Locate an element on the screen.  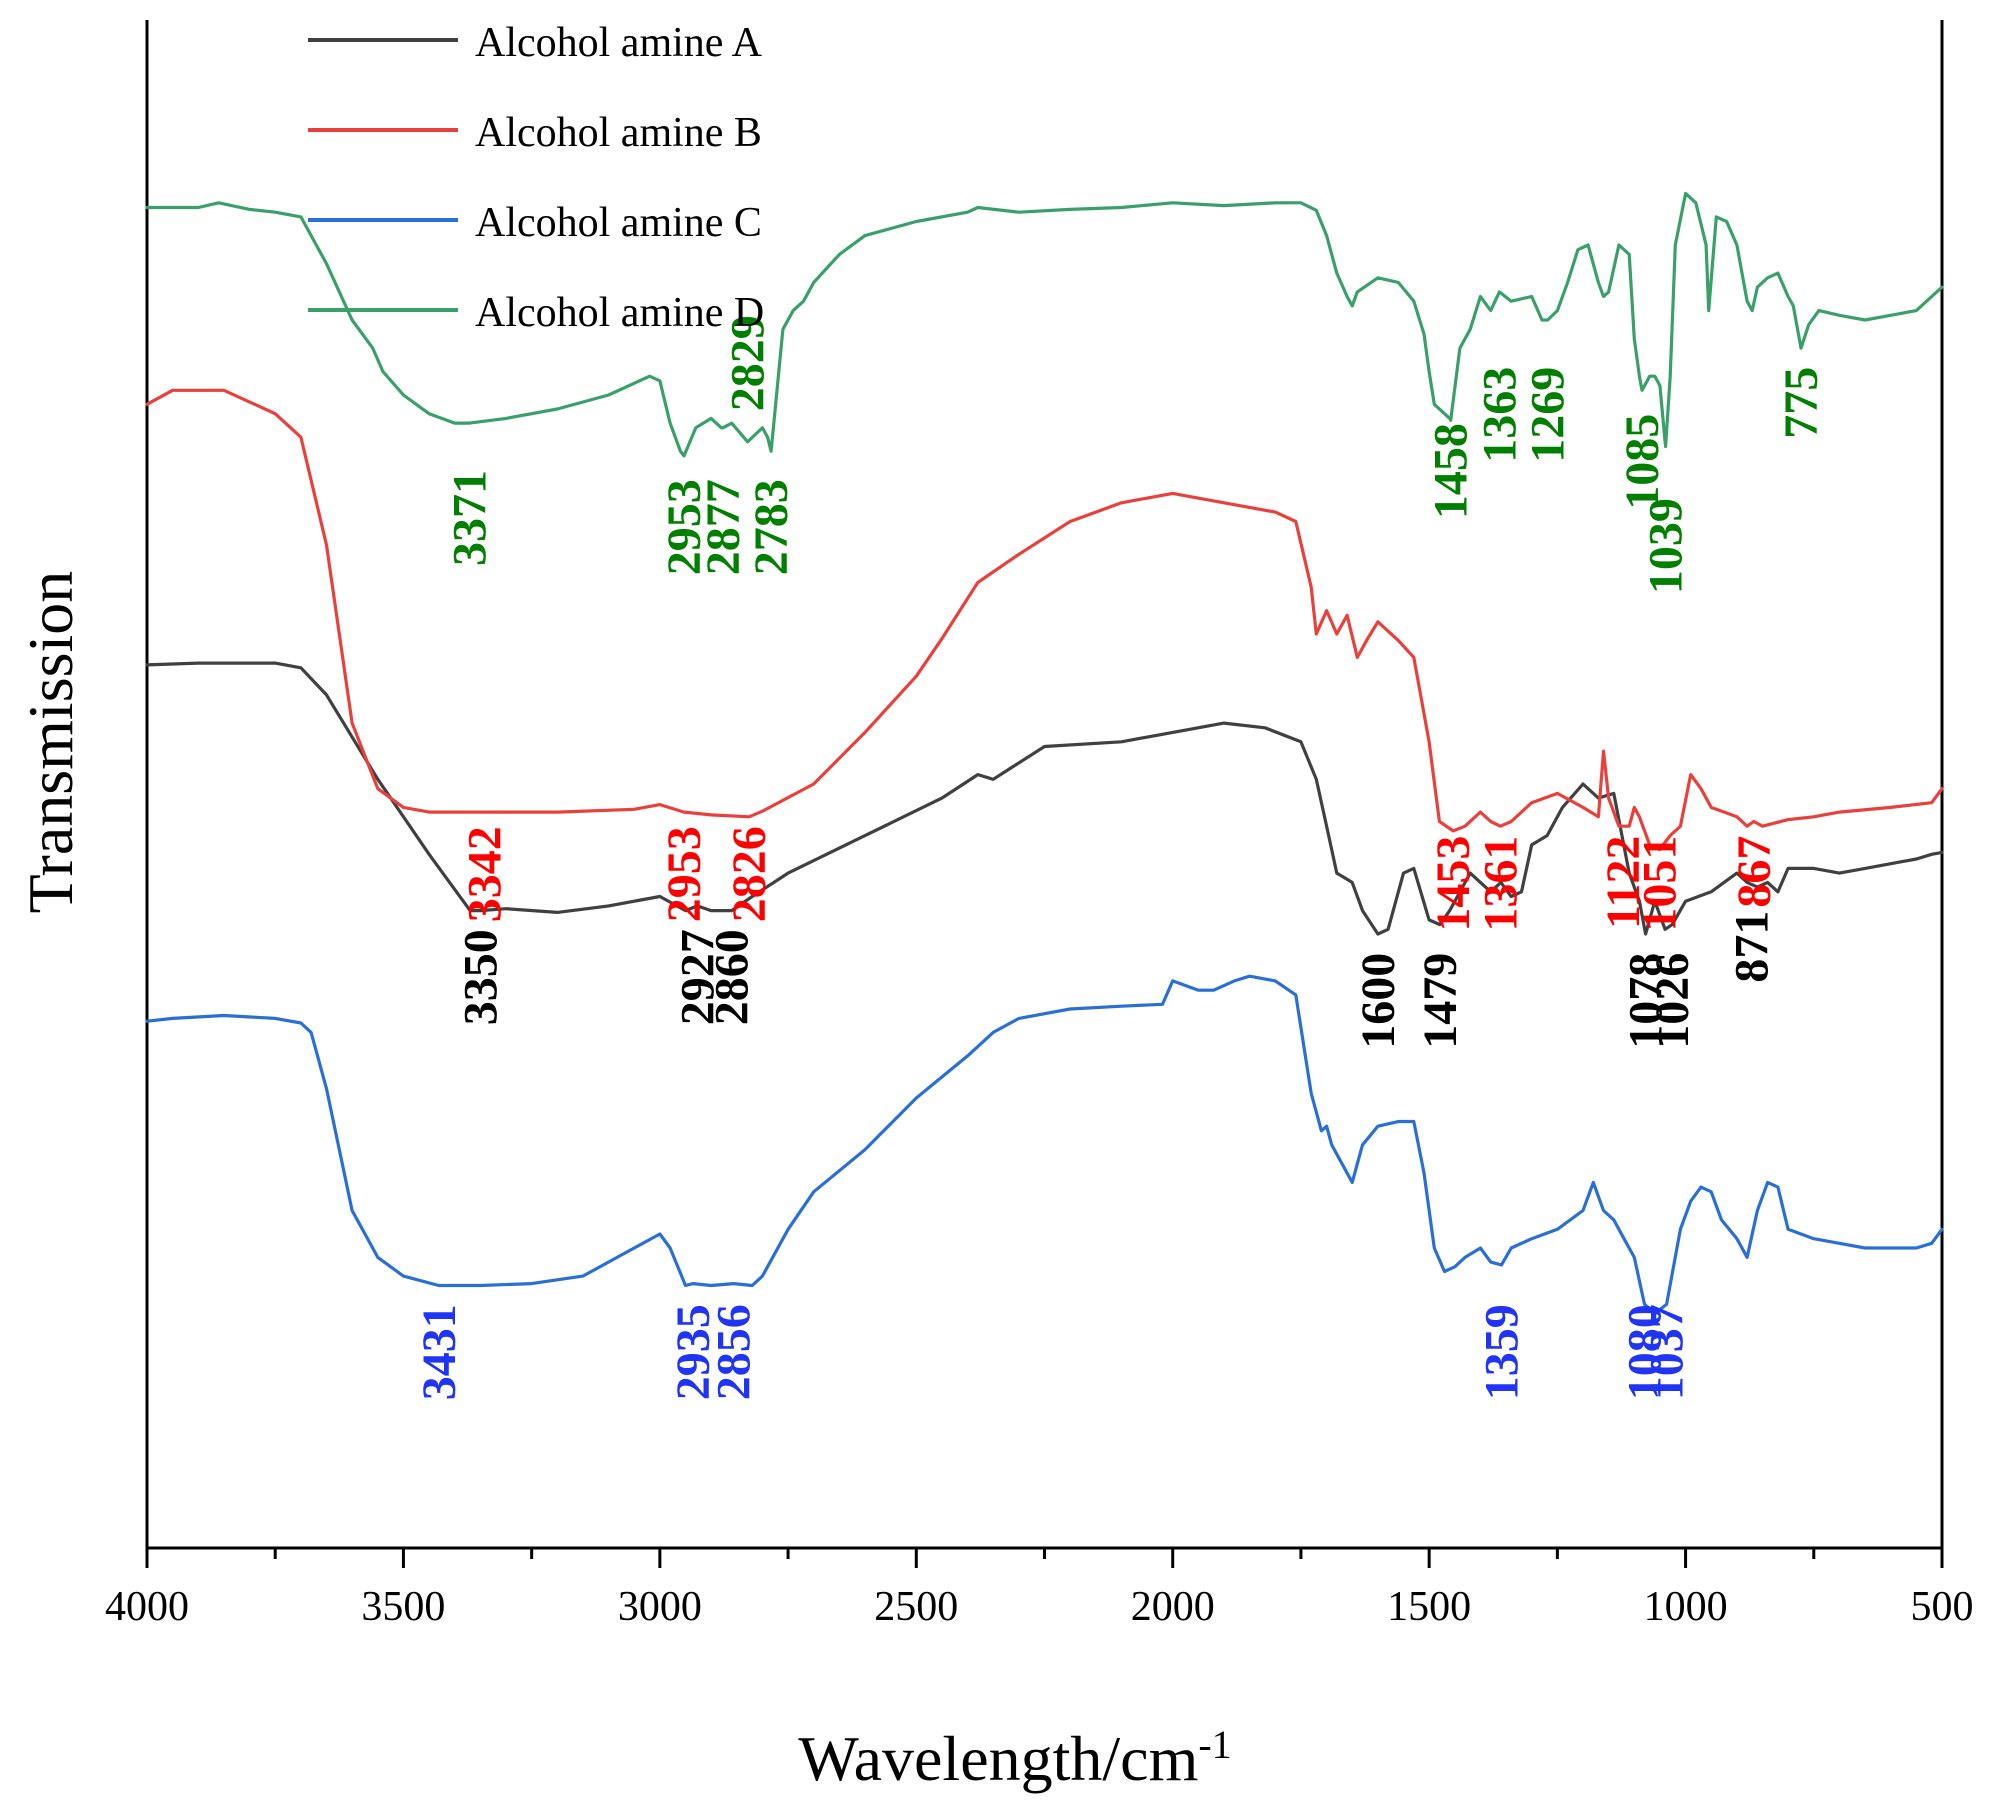
peak-label: 1026 is located at coordinates (1672, 1001).